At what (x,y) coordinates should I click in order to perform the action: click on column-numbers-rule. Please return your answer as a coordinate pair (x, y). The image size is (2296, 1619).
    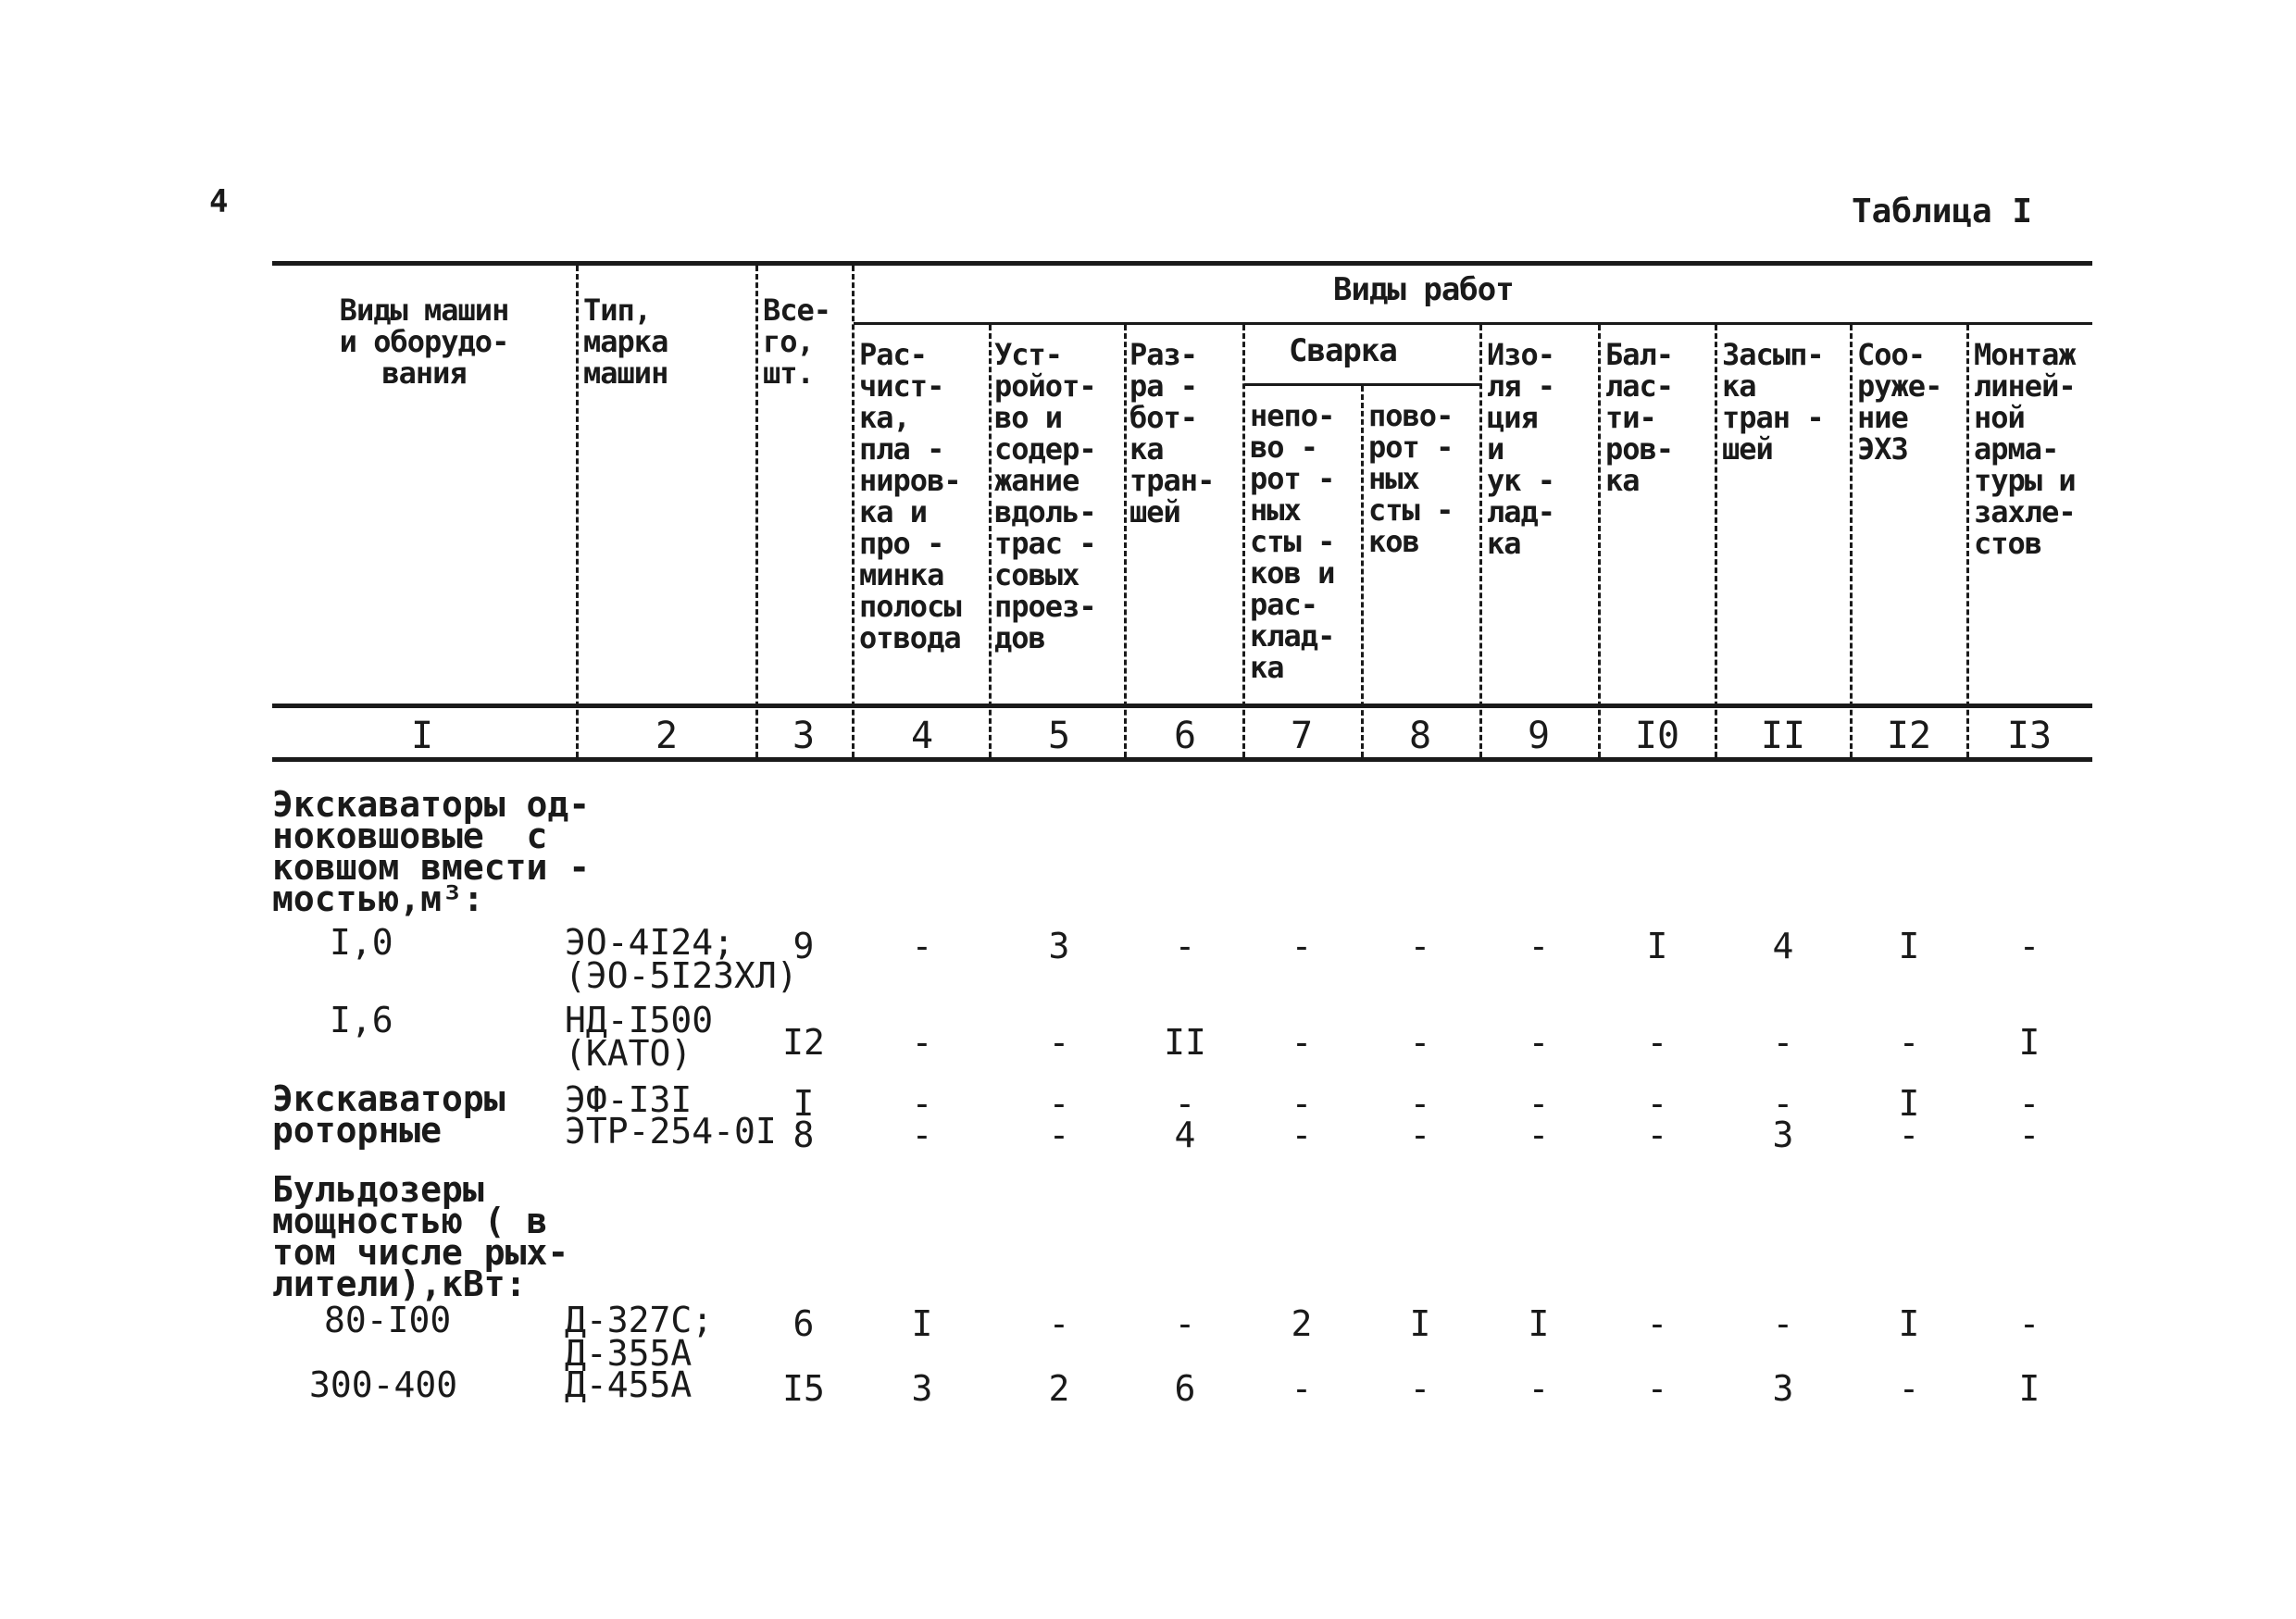
    Looking at the image, I should click on (1182, 760).